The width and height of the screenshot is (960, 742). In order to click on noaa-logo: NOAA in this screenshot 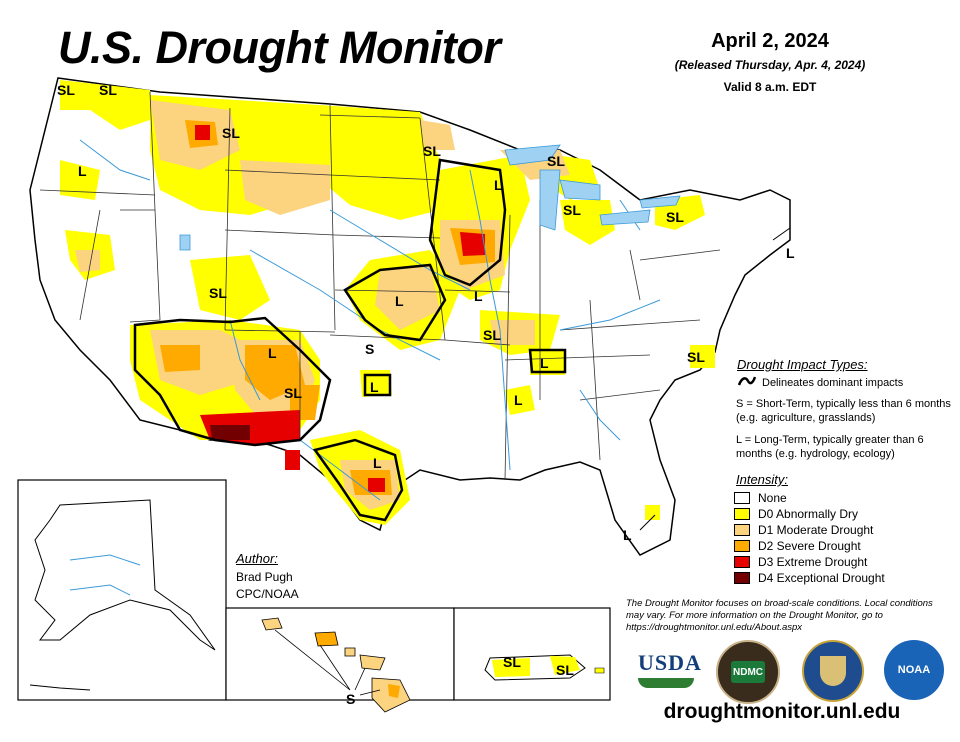, I will do `click(914, 670)`.